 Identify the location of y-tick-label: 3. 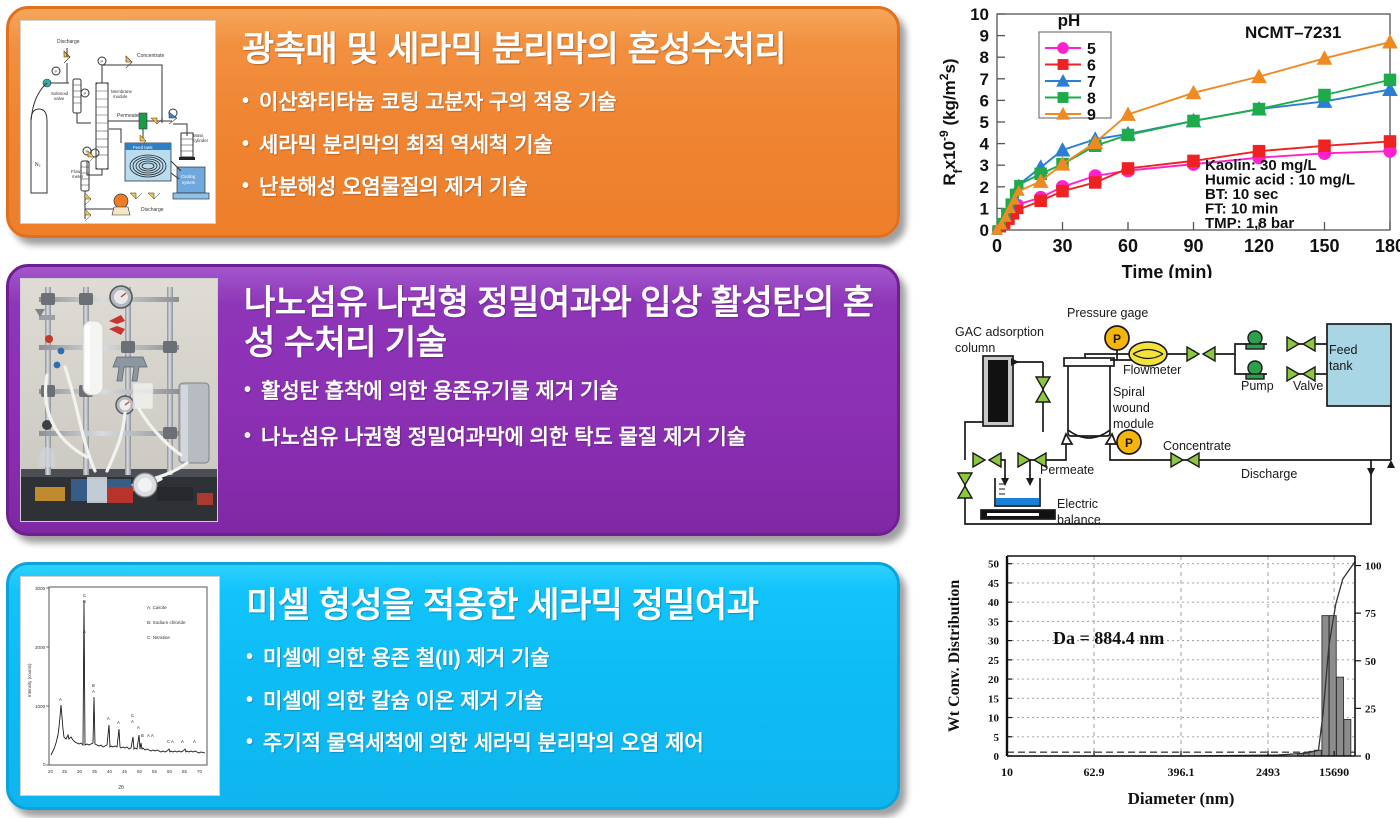
(984, 165).